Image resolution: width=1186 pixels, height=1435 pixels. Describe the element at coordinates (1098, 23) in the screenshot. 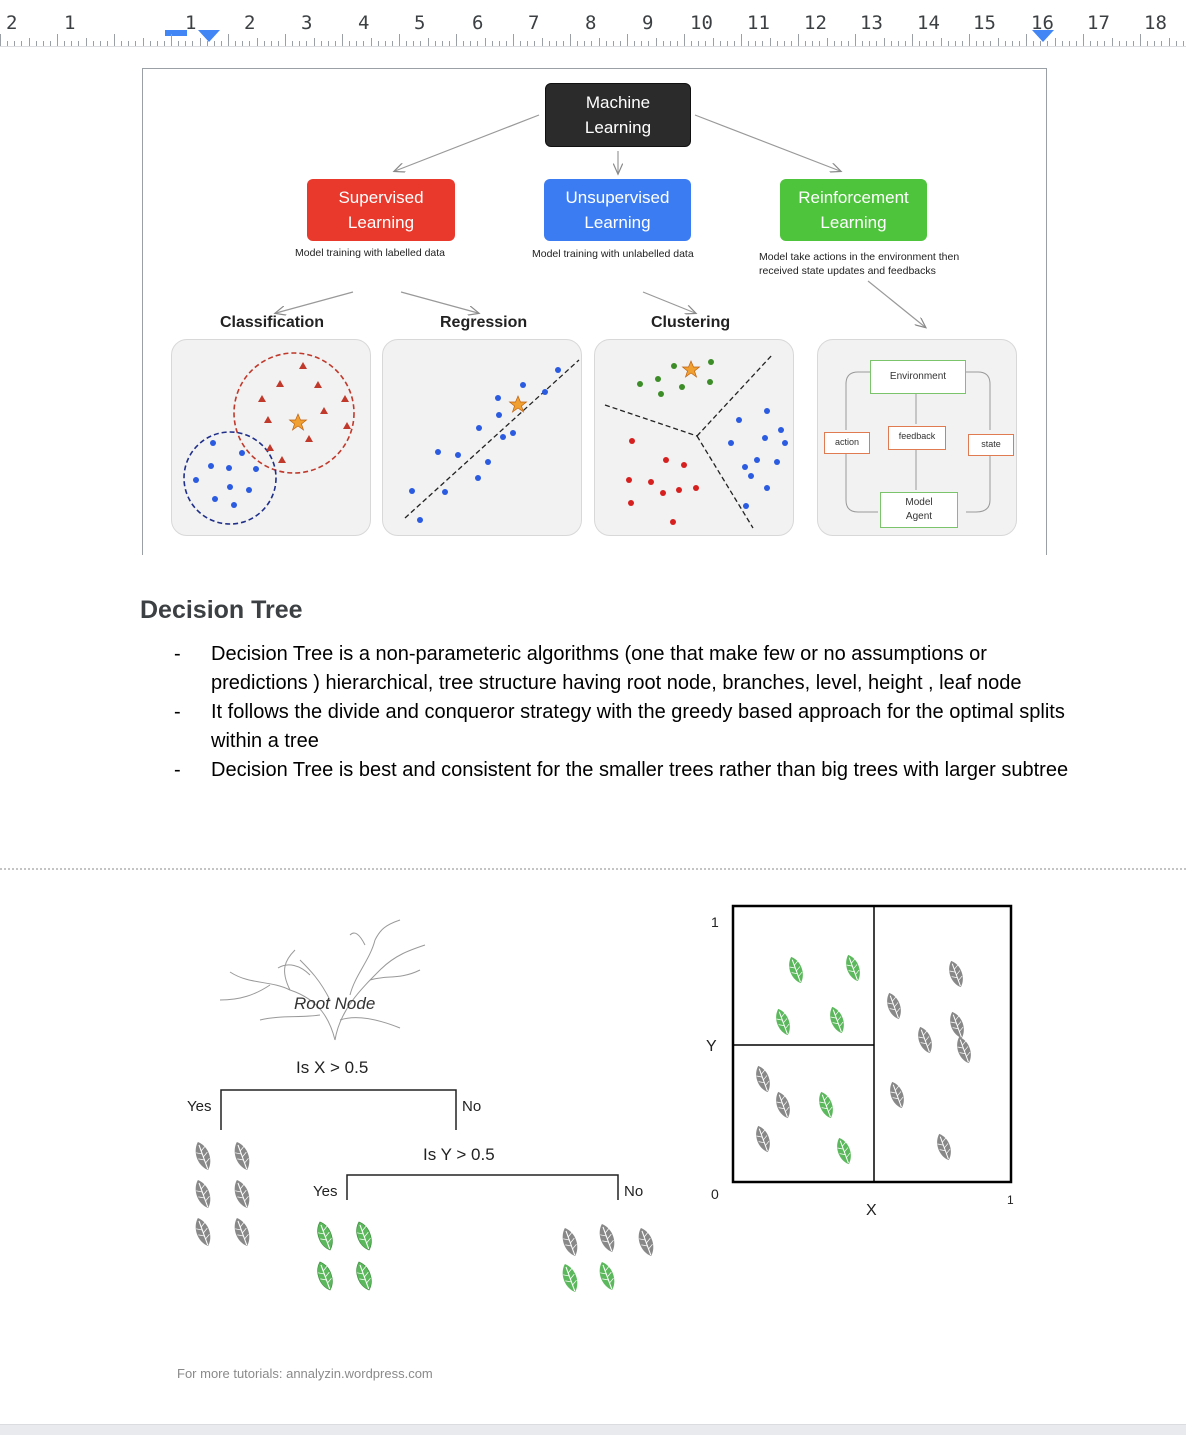

I see `ruler-label: 17` at that location.